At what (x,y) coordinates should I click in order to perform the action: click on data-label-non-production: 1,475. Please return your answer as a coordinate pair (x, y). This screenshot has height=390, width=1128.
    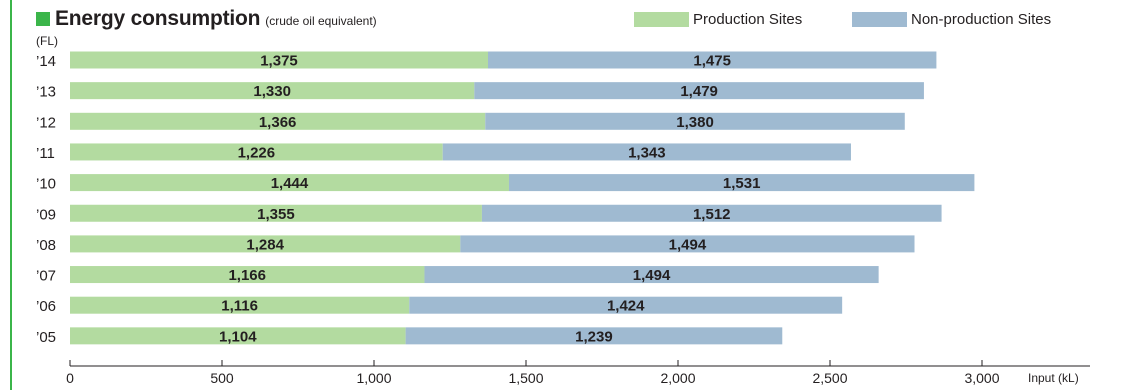
    Looking at the image, I should click on (712, 61).